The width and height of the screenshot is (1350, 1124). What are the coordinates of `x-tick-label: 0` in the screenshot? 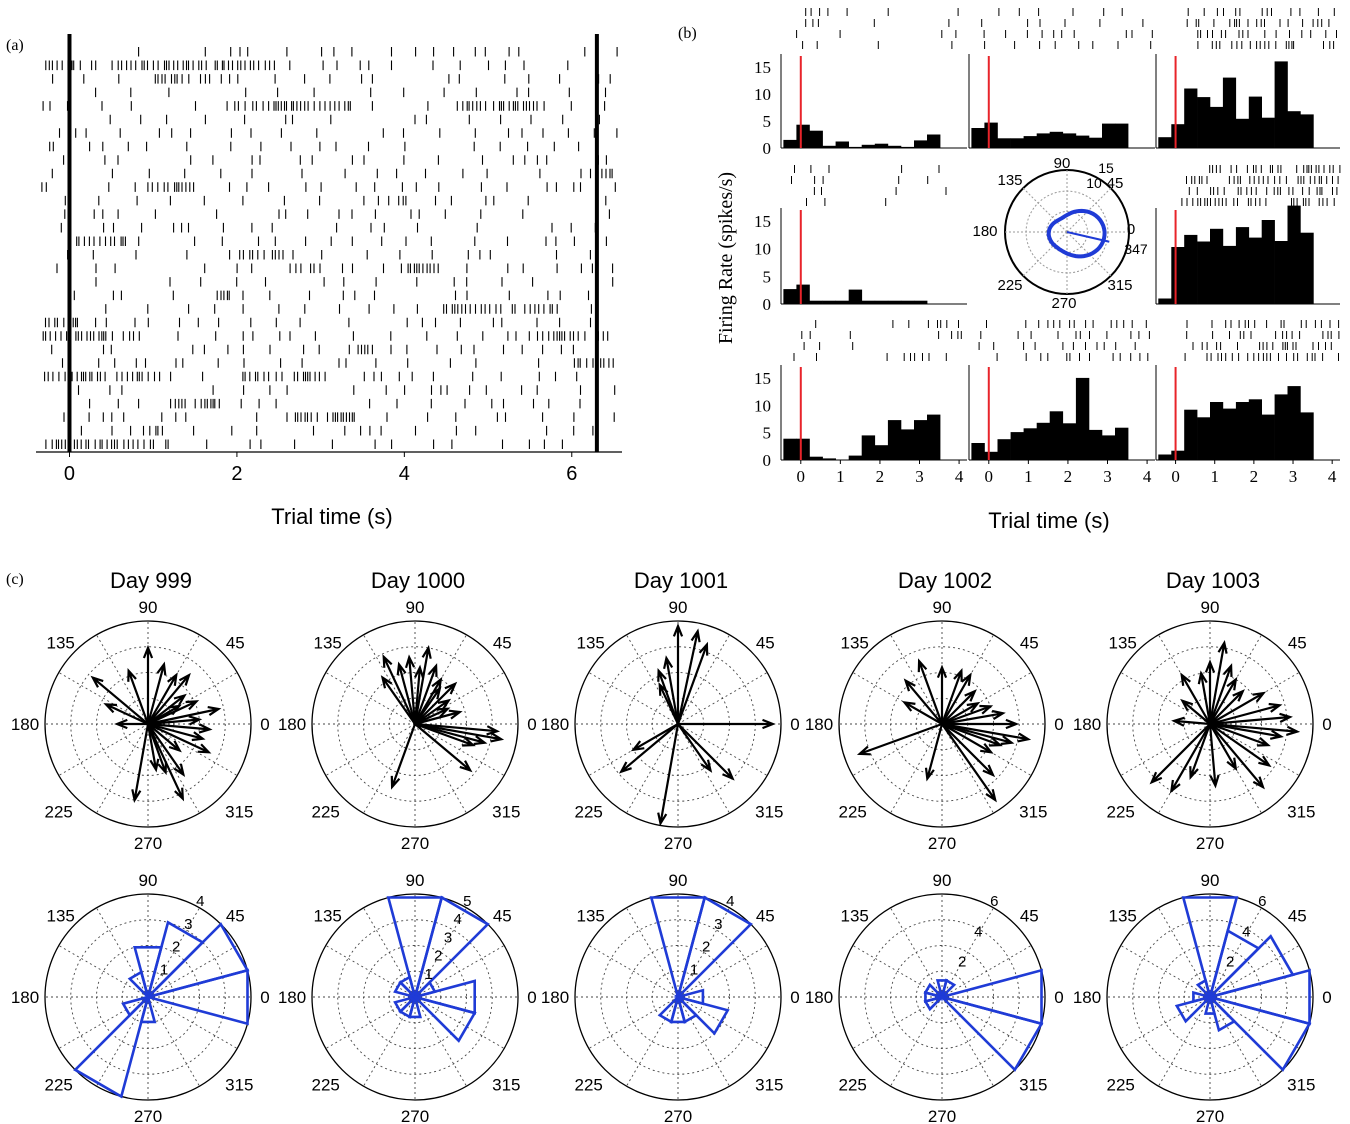 It's located at (1175, 476).